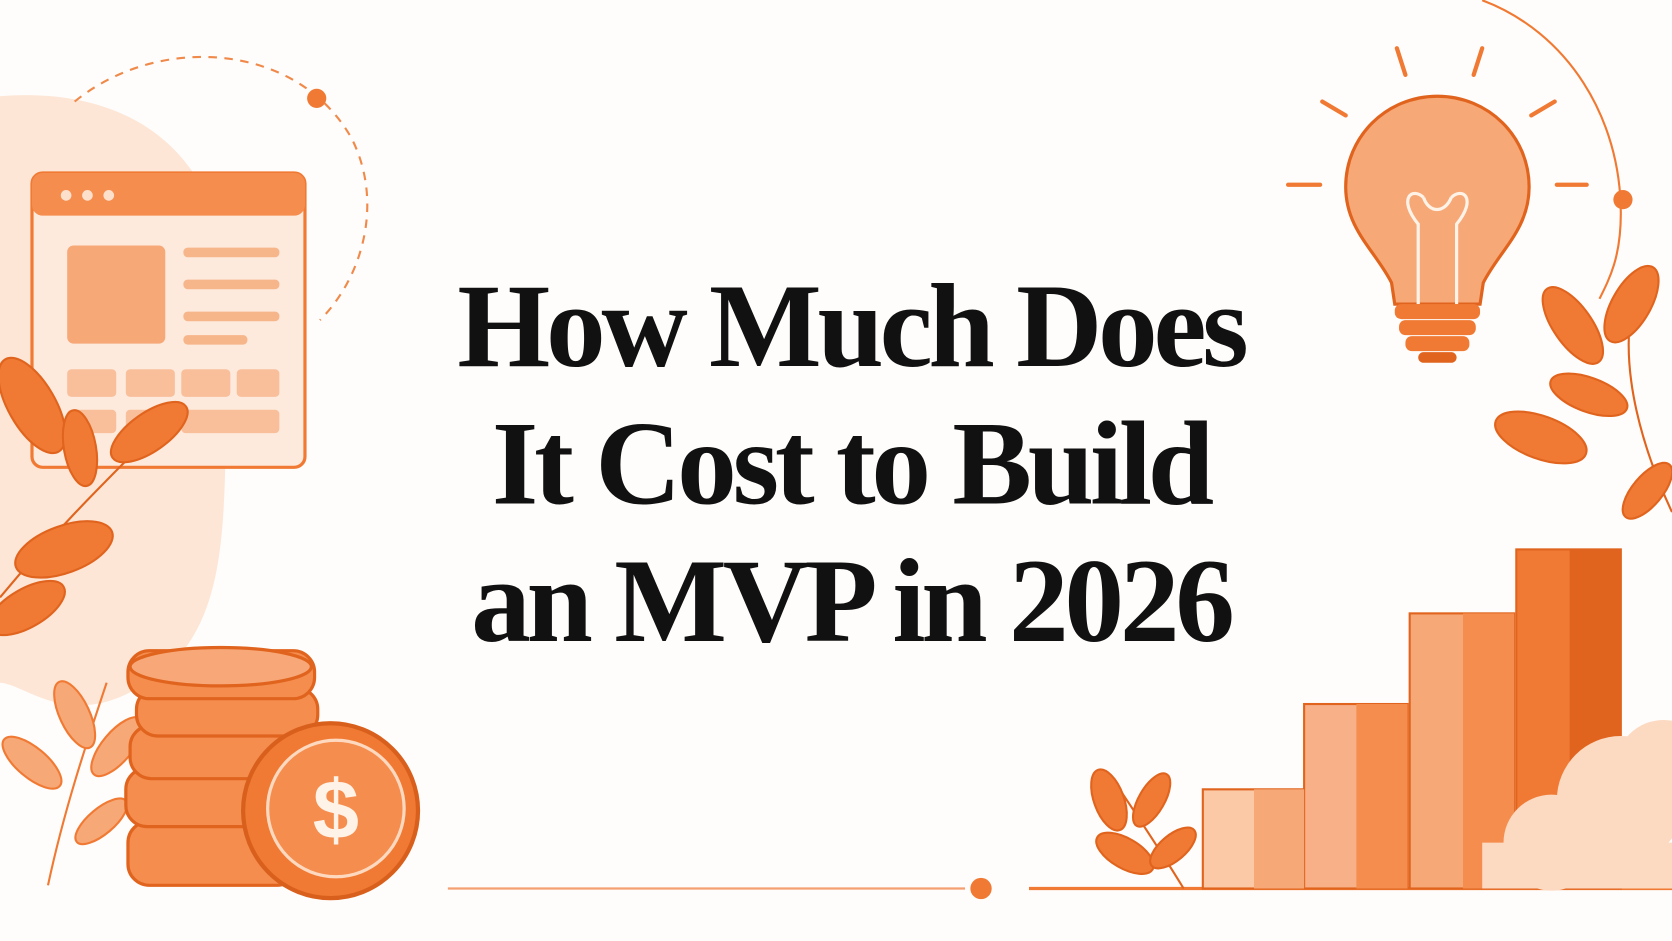 The height and width of the screenshot is (941, 1672). I want to click on leaves-left, so click(94, 496).